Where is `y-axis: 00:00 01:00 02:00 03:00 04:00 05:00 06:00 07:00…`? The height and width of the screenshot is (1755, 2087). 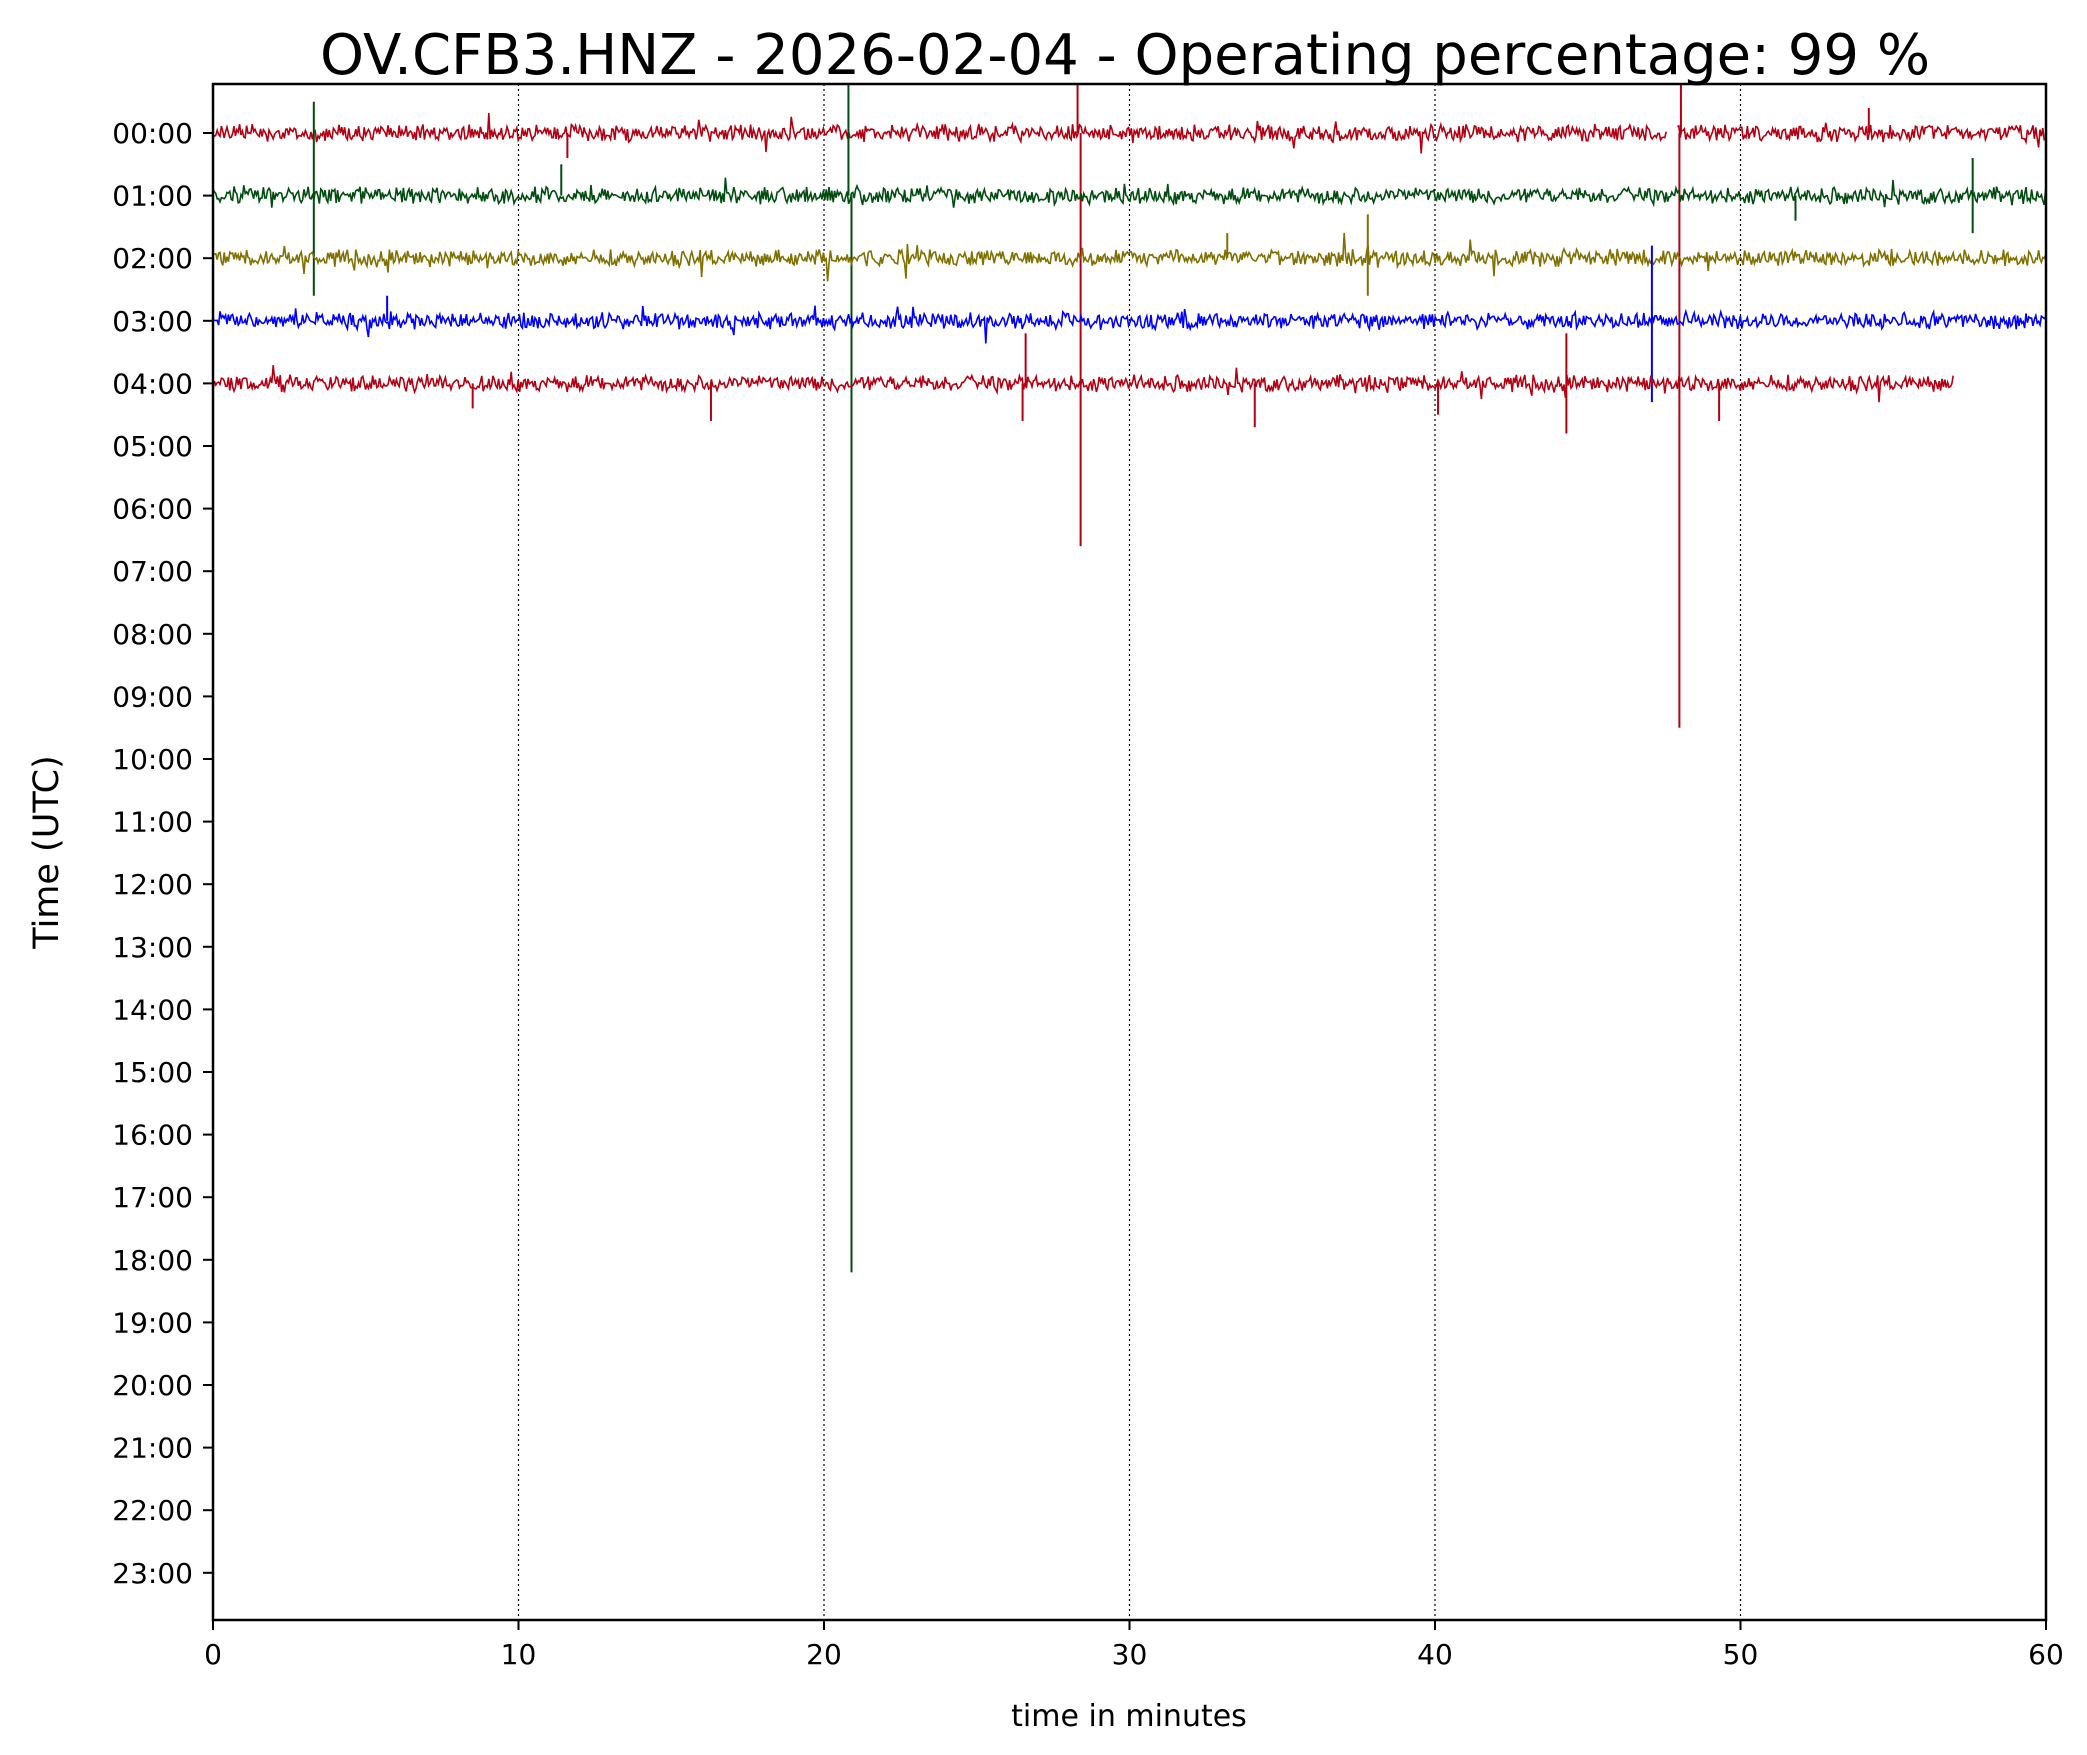
y-axis: 00:00 01:00 02:00 03:00 04:00 05:00 06:00 07:00… is located at coordinates (162, 853).